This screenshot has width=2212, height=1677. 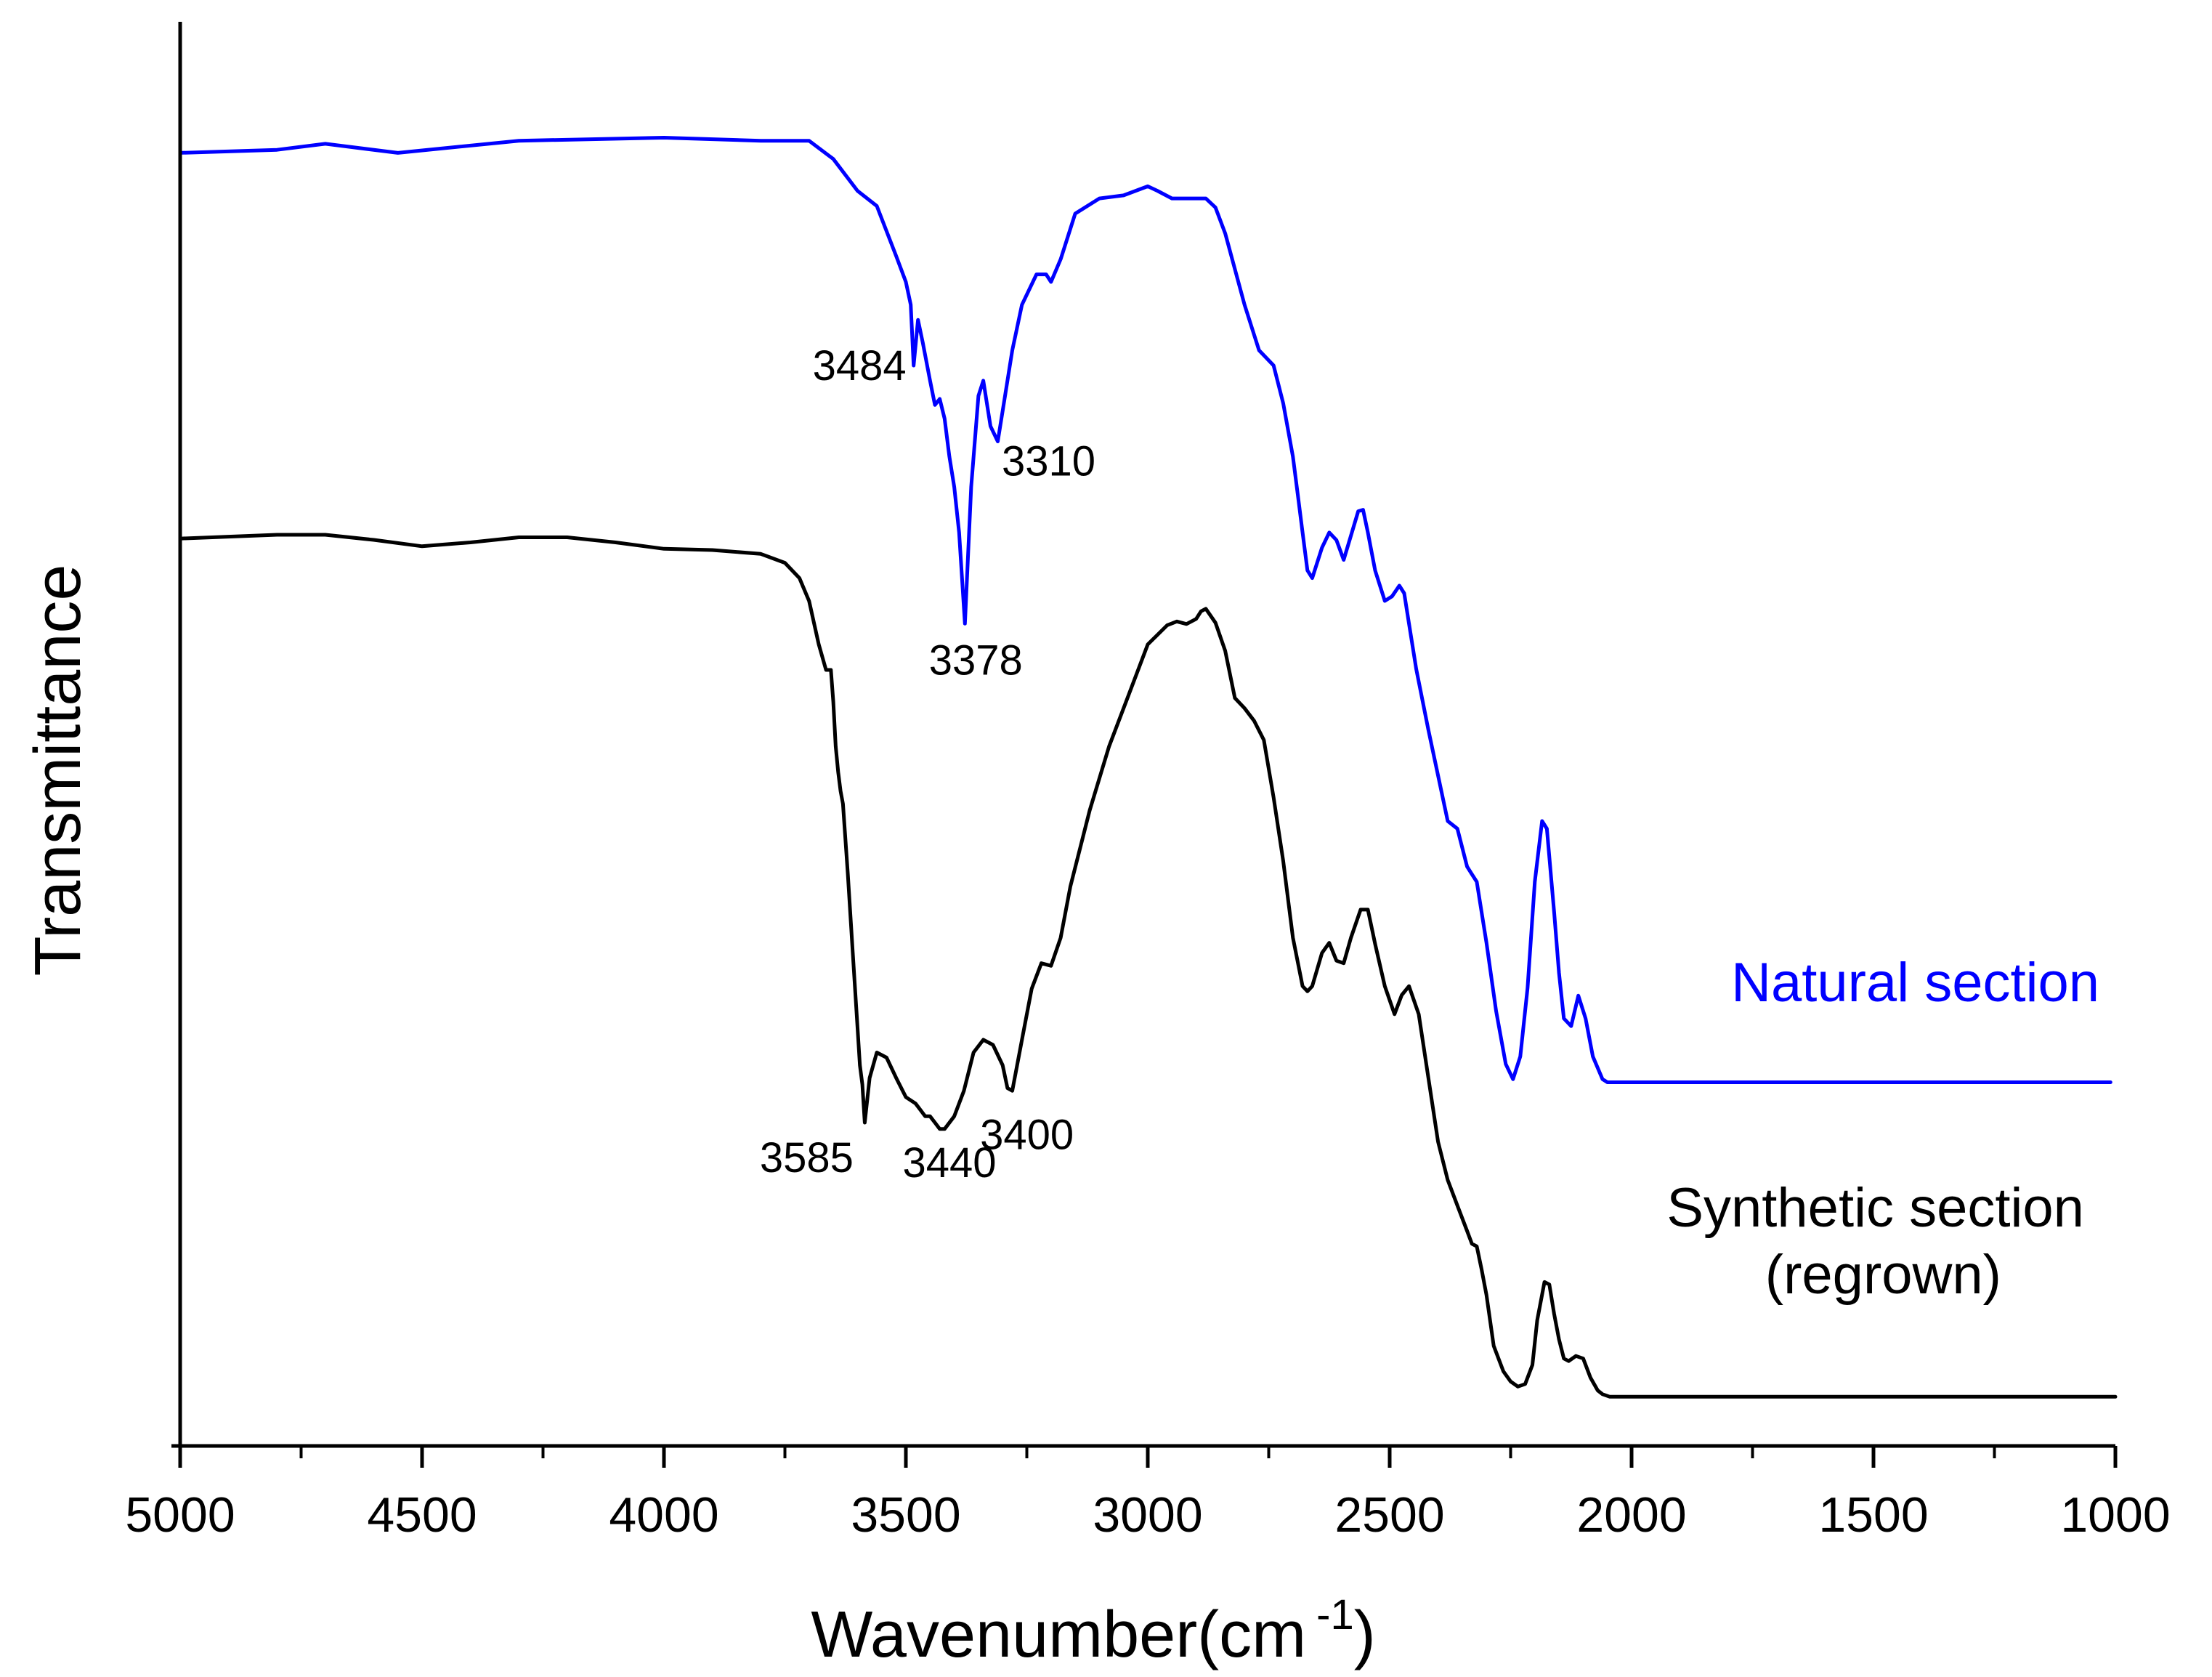 I want to click on x-tick-label-5000: 5000, so click(x=180, y=1515).